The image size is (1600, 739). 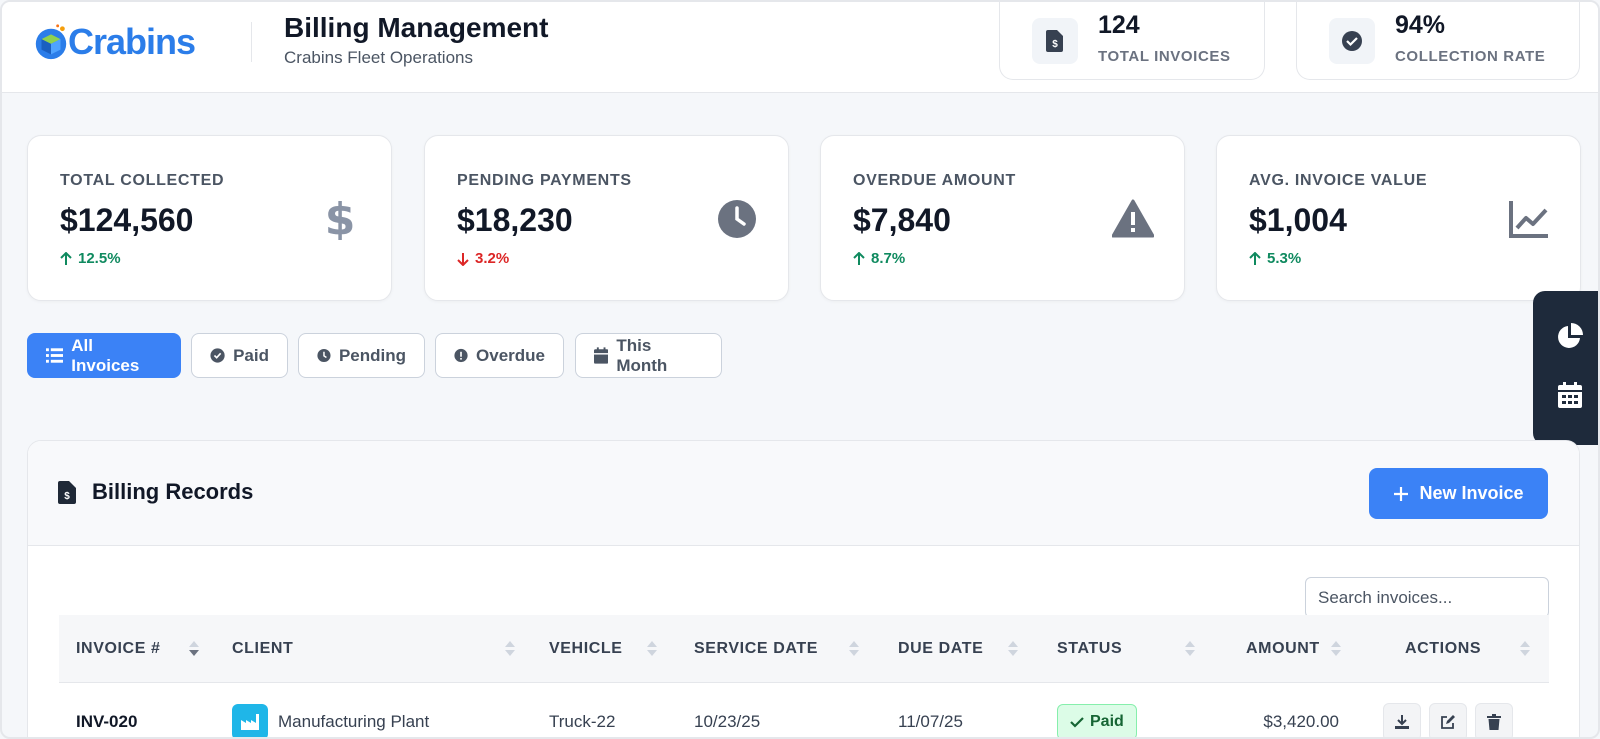 I want to click on filter-paid: Paid, so click(x=239, y=355).